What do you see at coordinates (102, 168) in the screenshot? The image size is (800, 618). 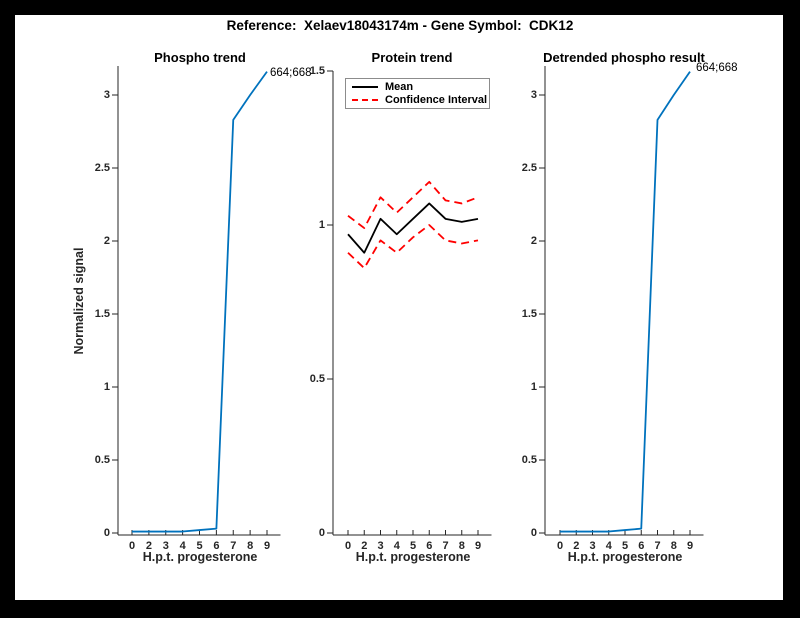 I see `phospho-trend-y-tick-label: 2.5` at bounding box center [102, 168].